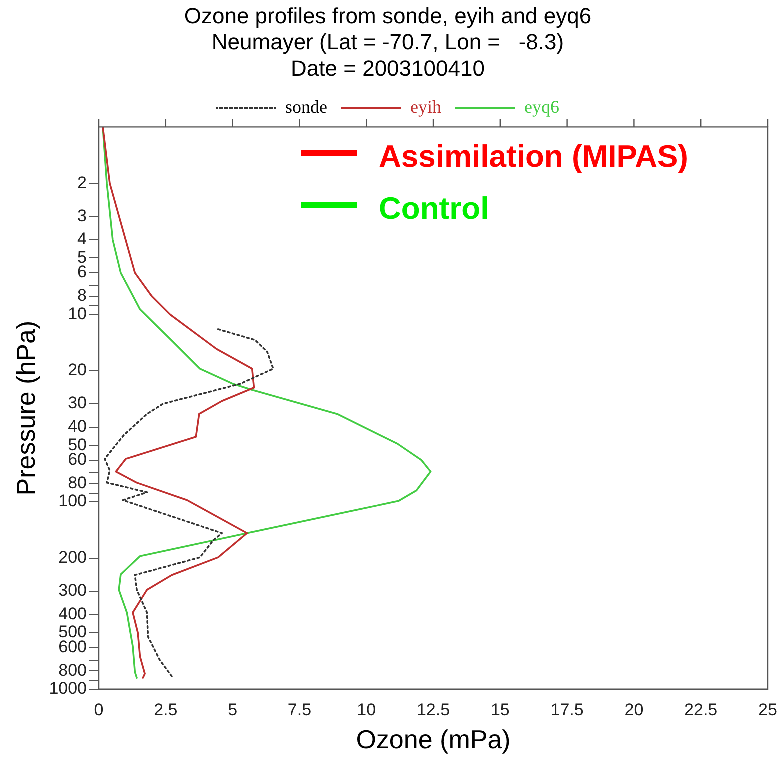  I want to click on y-tick-label: 8, so click(83, 296).